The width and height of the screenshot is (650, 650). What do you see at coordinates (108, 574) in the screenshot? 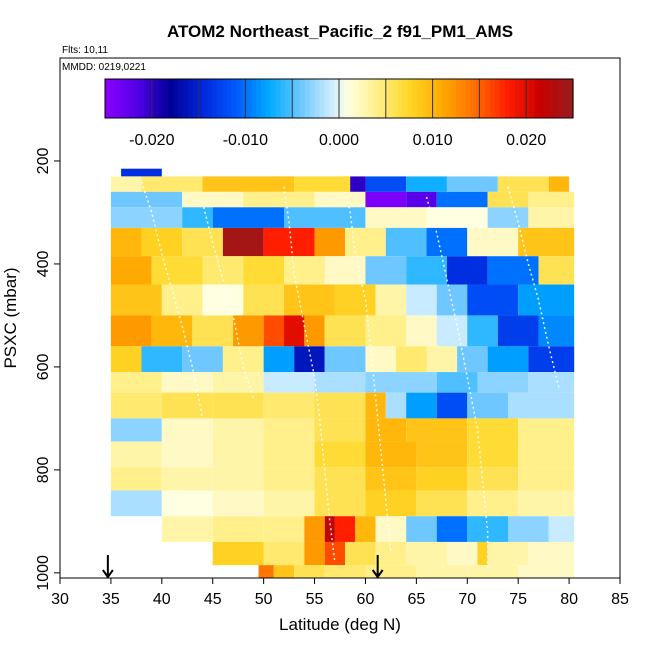
I see `position-arrow-head` at bounding box center [108, 574].